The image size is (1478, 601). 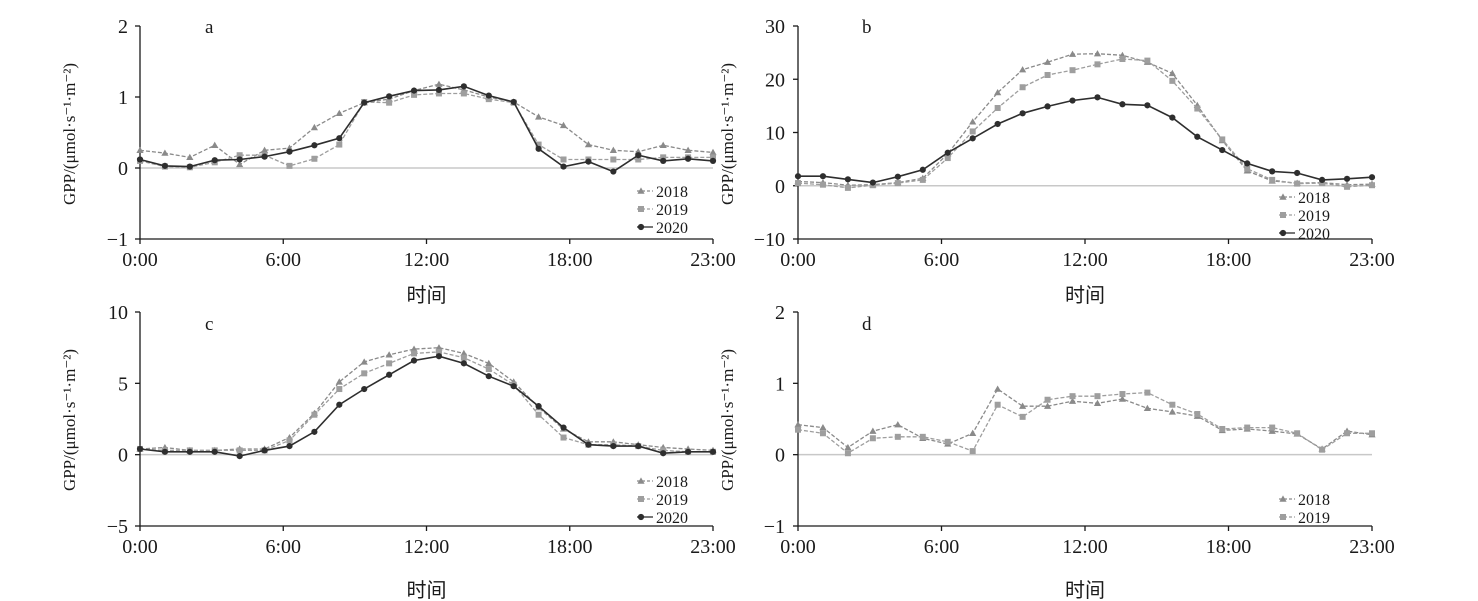 I want to click on legend-marker-triangle, so click(x=1283, y=498).